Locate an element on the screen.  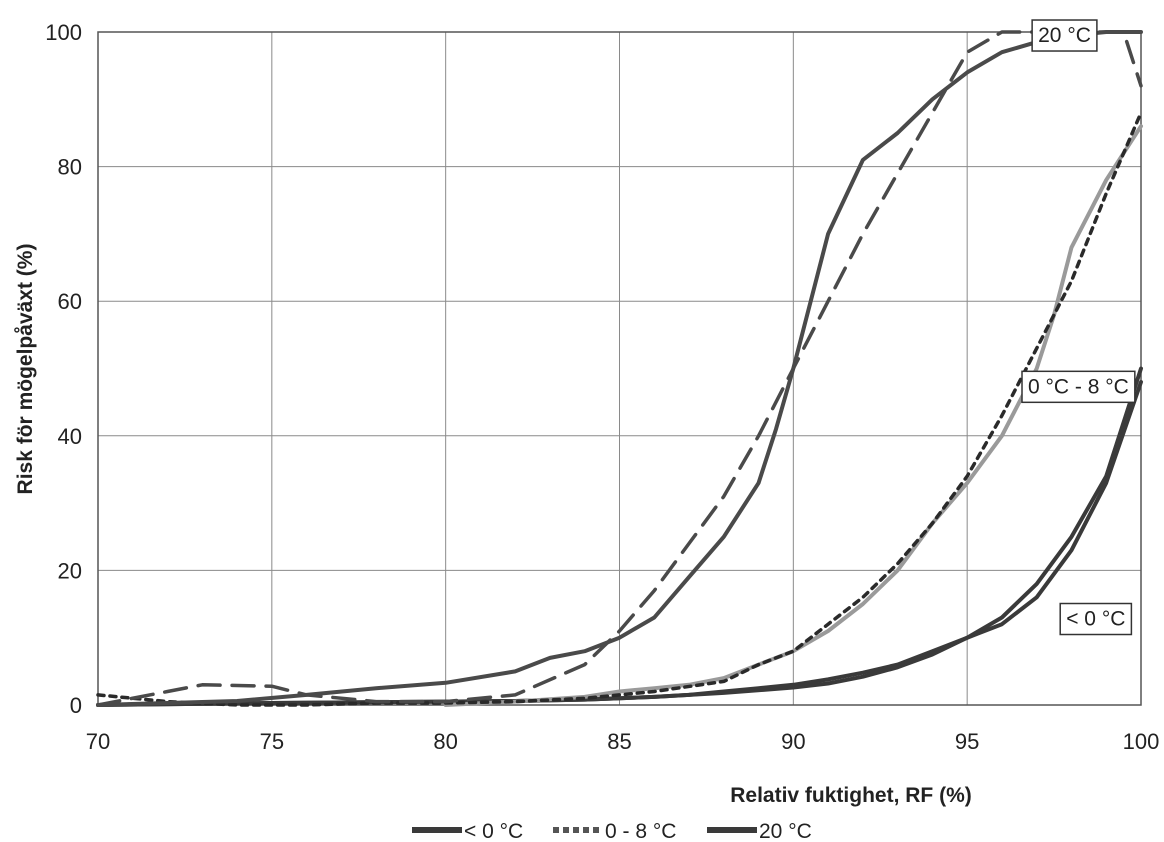
y-axis-title: Risk för mögelpåväxt (%) is located at coordinates (25, 369).